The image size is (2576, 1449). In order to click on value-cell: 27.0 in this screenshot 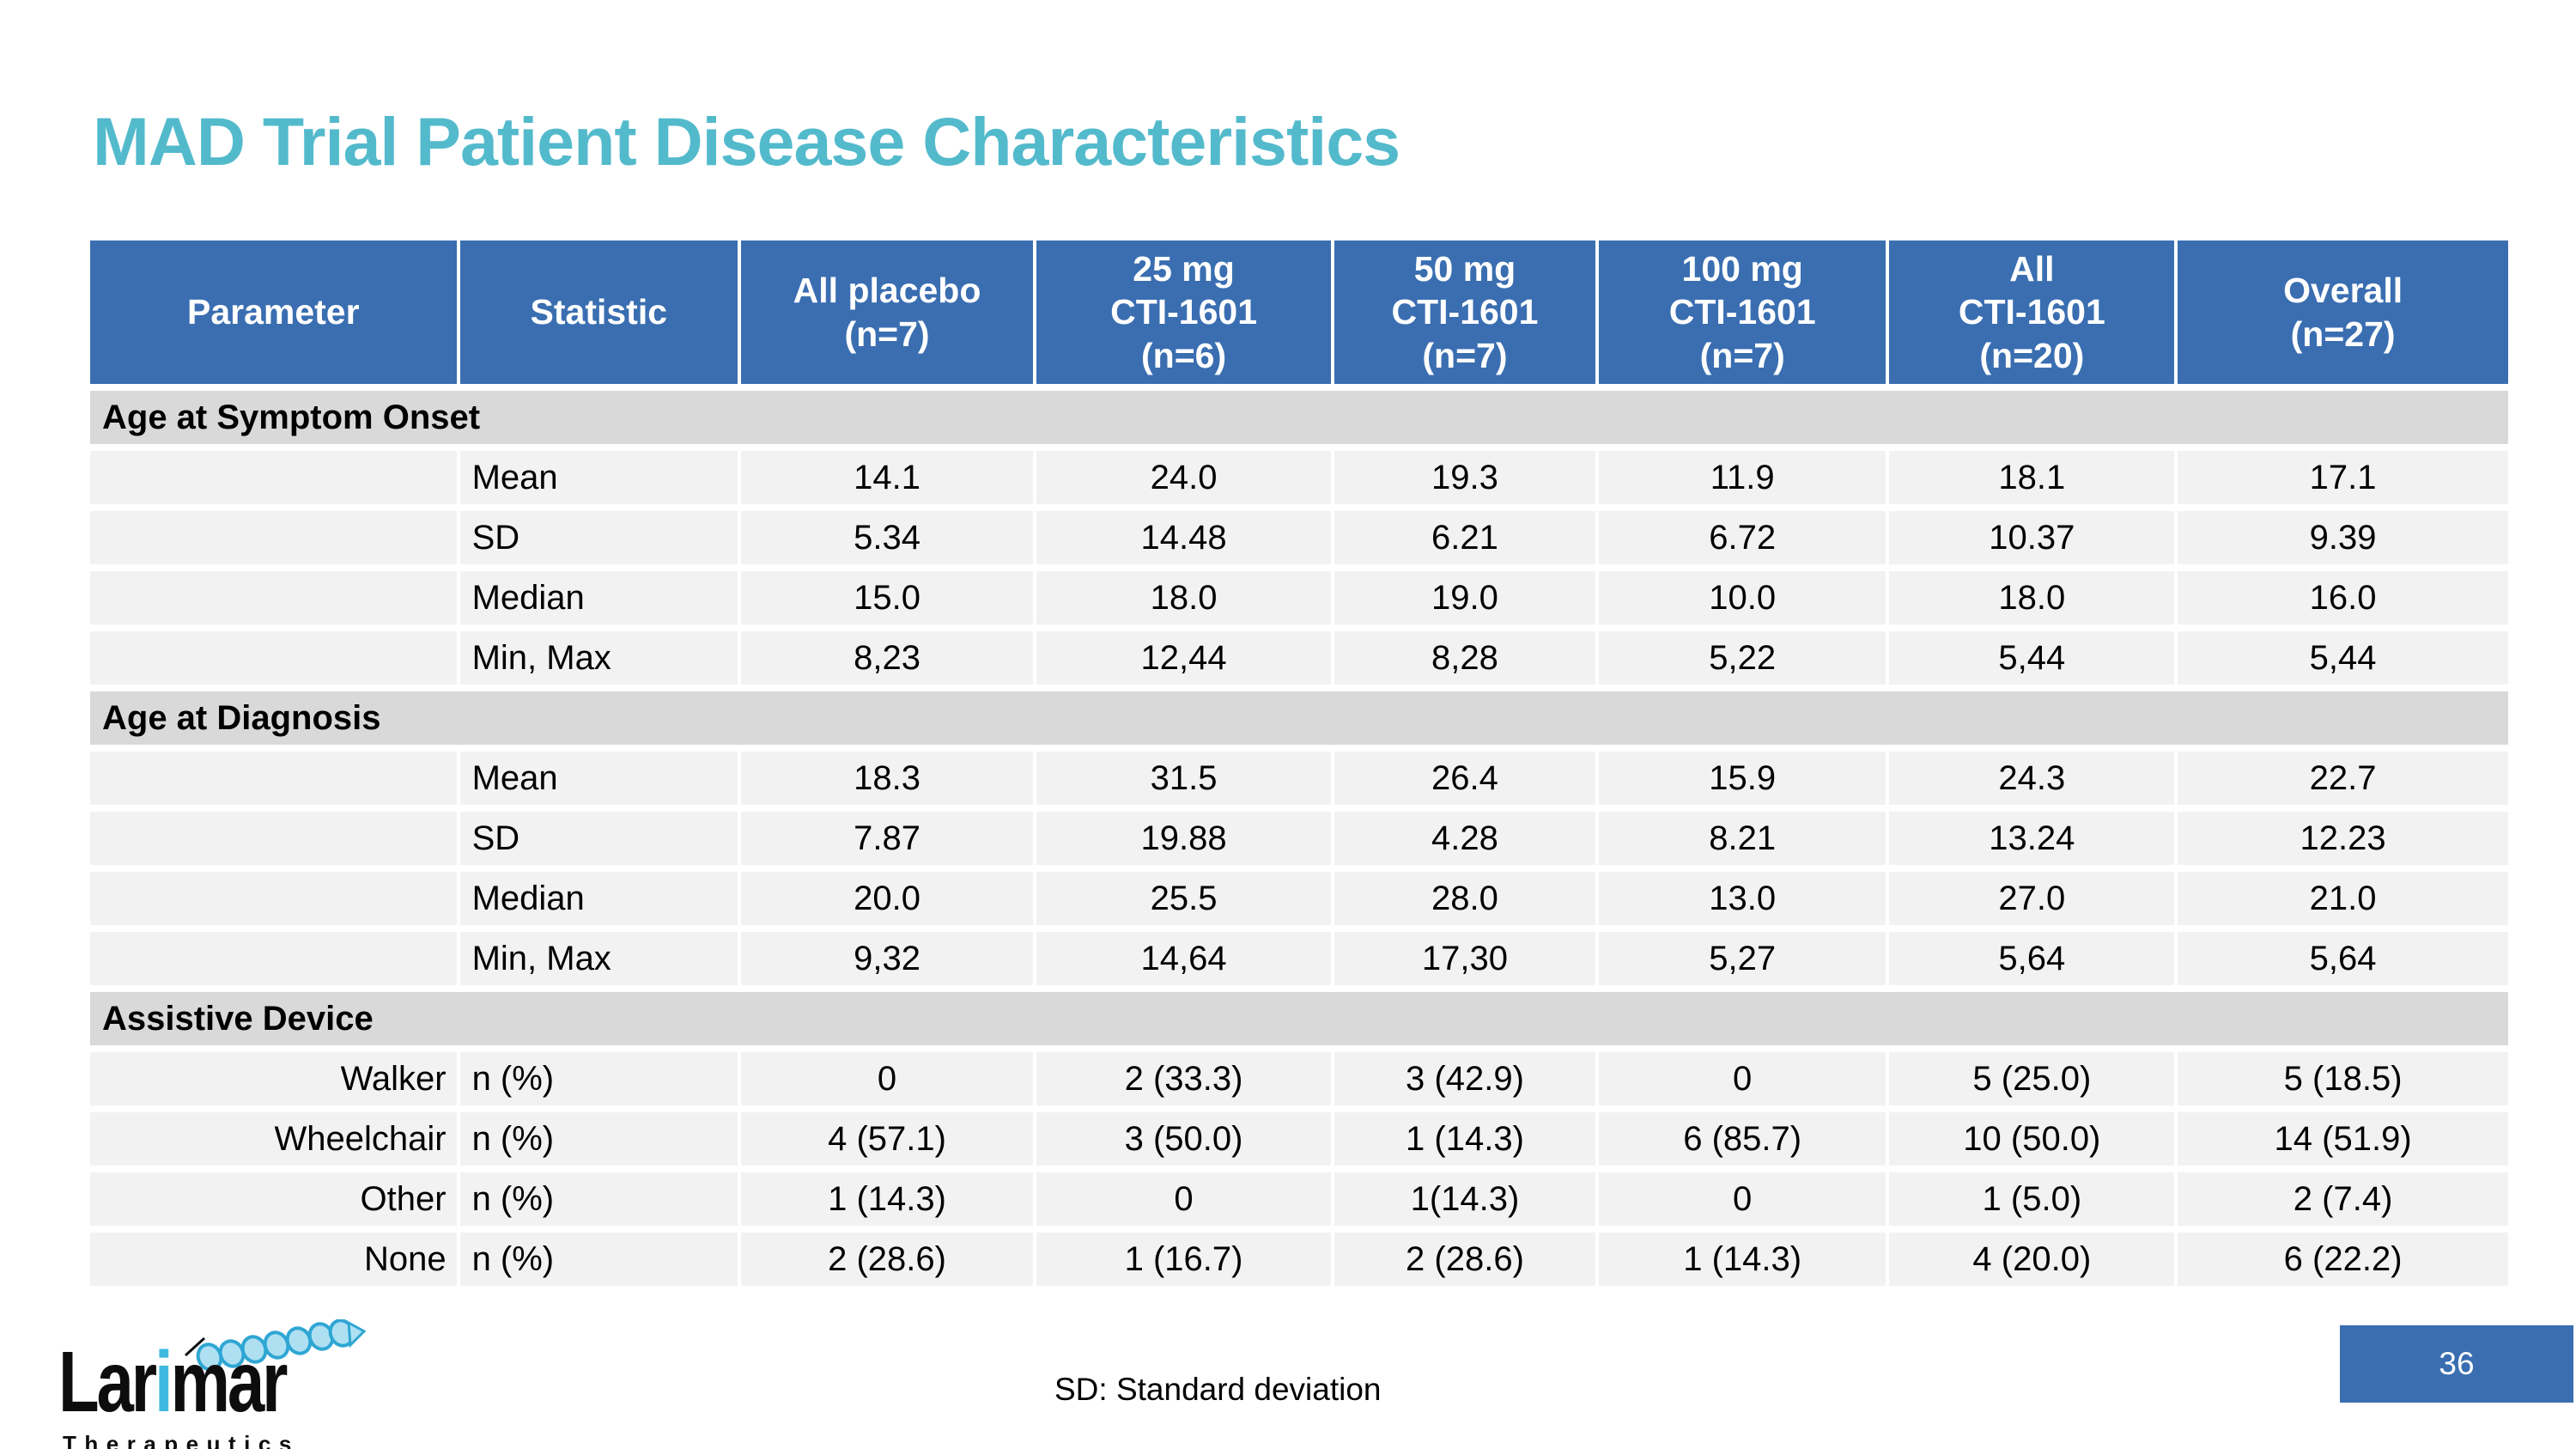, I will do `click(2032, 898)`.